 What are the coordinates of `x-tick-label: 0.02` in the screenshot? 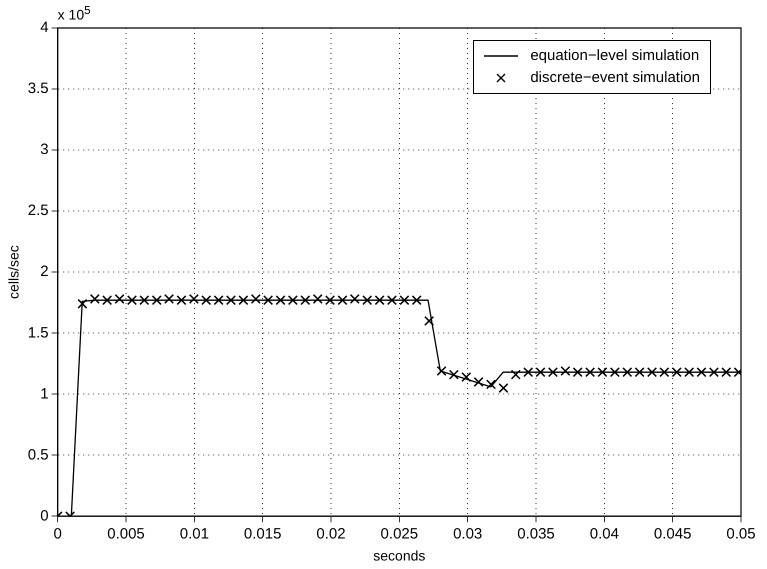 It's located at (331, 533).